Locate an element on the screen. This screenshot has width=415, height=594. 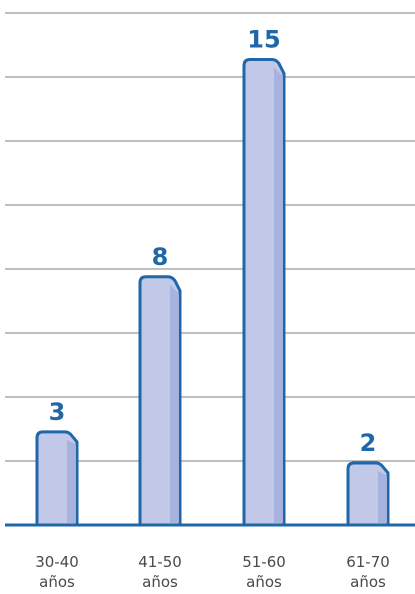
x-tick-line-1: 30-40 is located at coordinates (57, 562).